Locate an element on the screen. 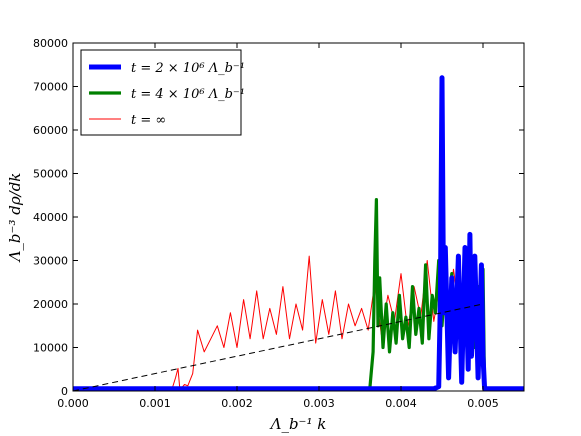 The image size is (581, 436). y-tick-label-7: 70000 is located at coordinates (50, 87).